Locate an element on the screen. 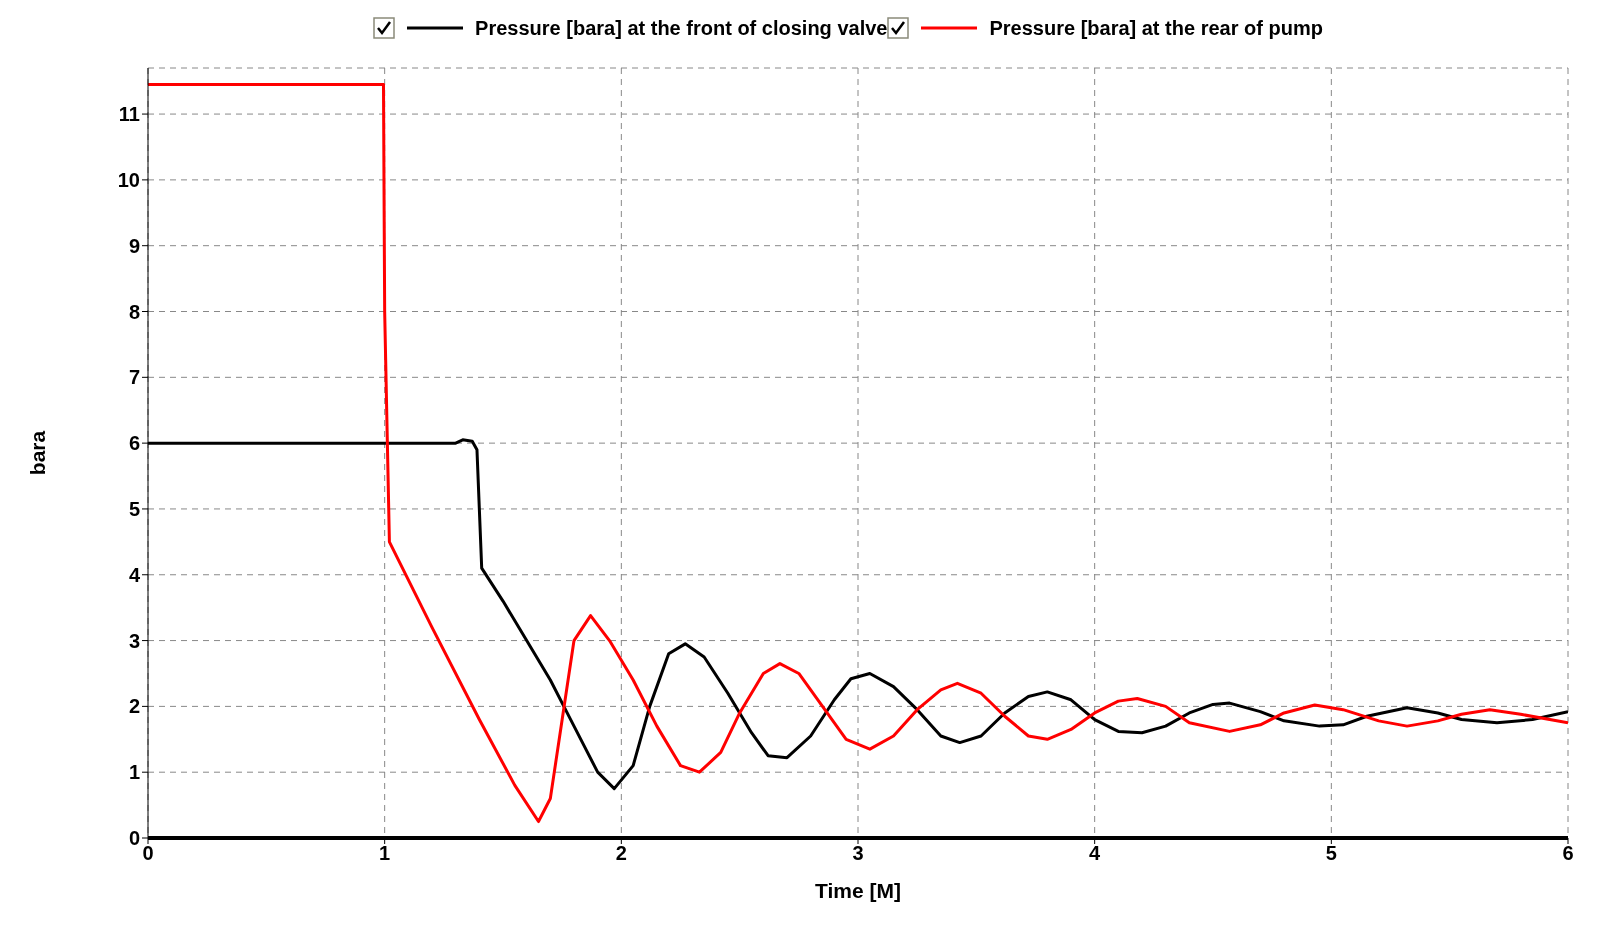 The height and width of the screenshot is (942, 1608). x-tick-label: 0 is located at coordinates (148, 853).